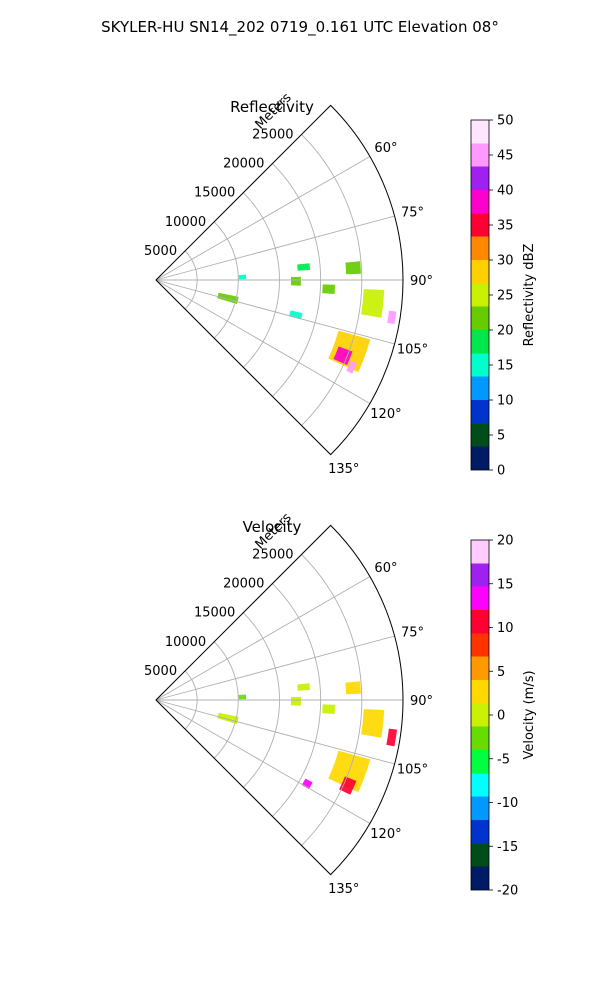  What do you see at coordinates (505, 191) in the screenshot?
I see `colorbar-tick-label: 40` at bounding box center [505, 191].